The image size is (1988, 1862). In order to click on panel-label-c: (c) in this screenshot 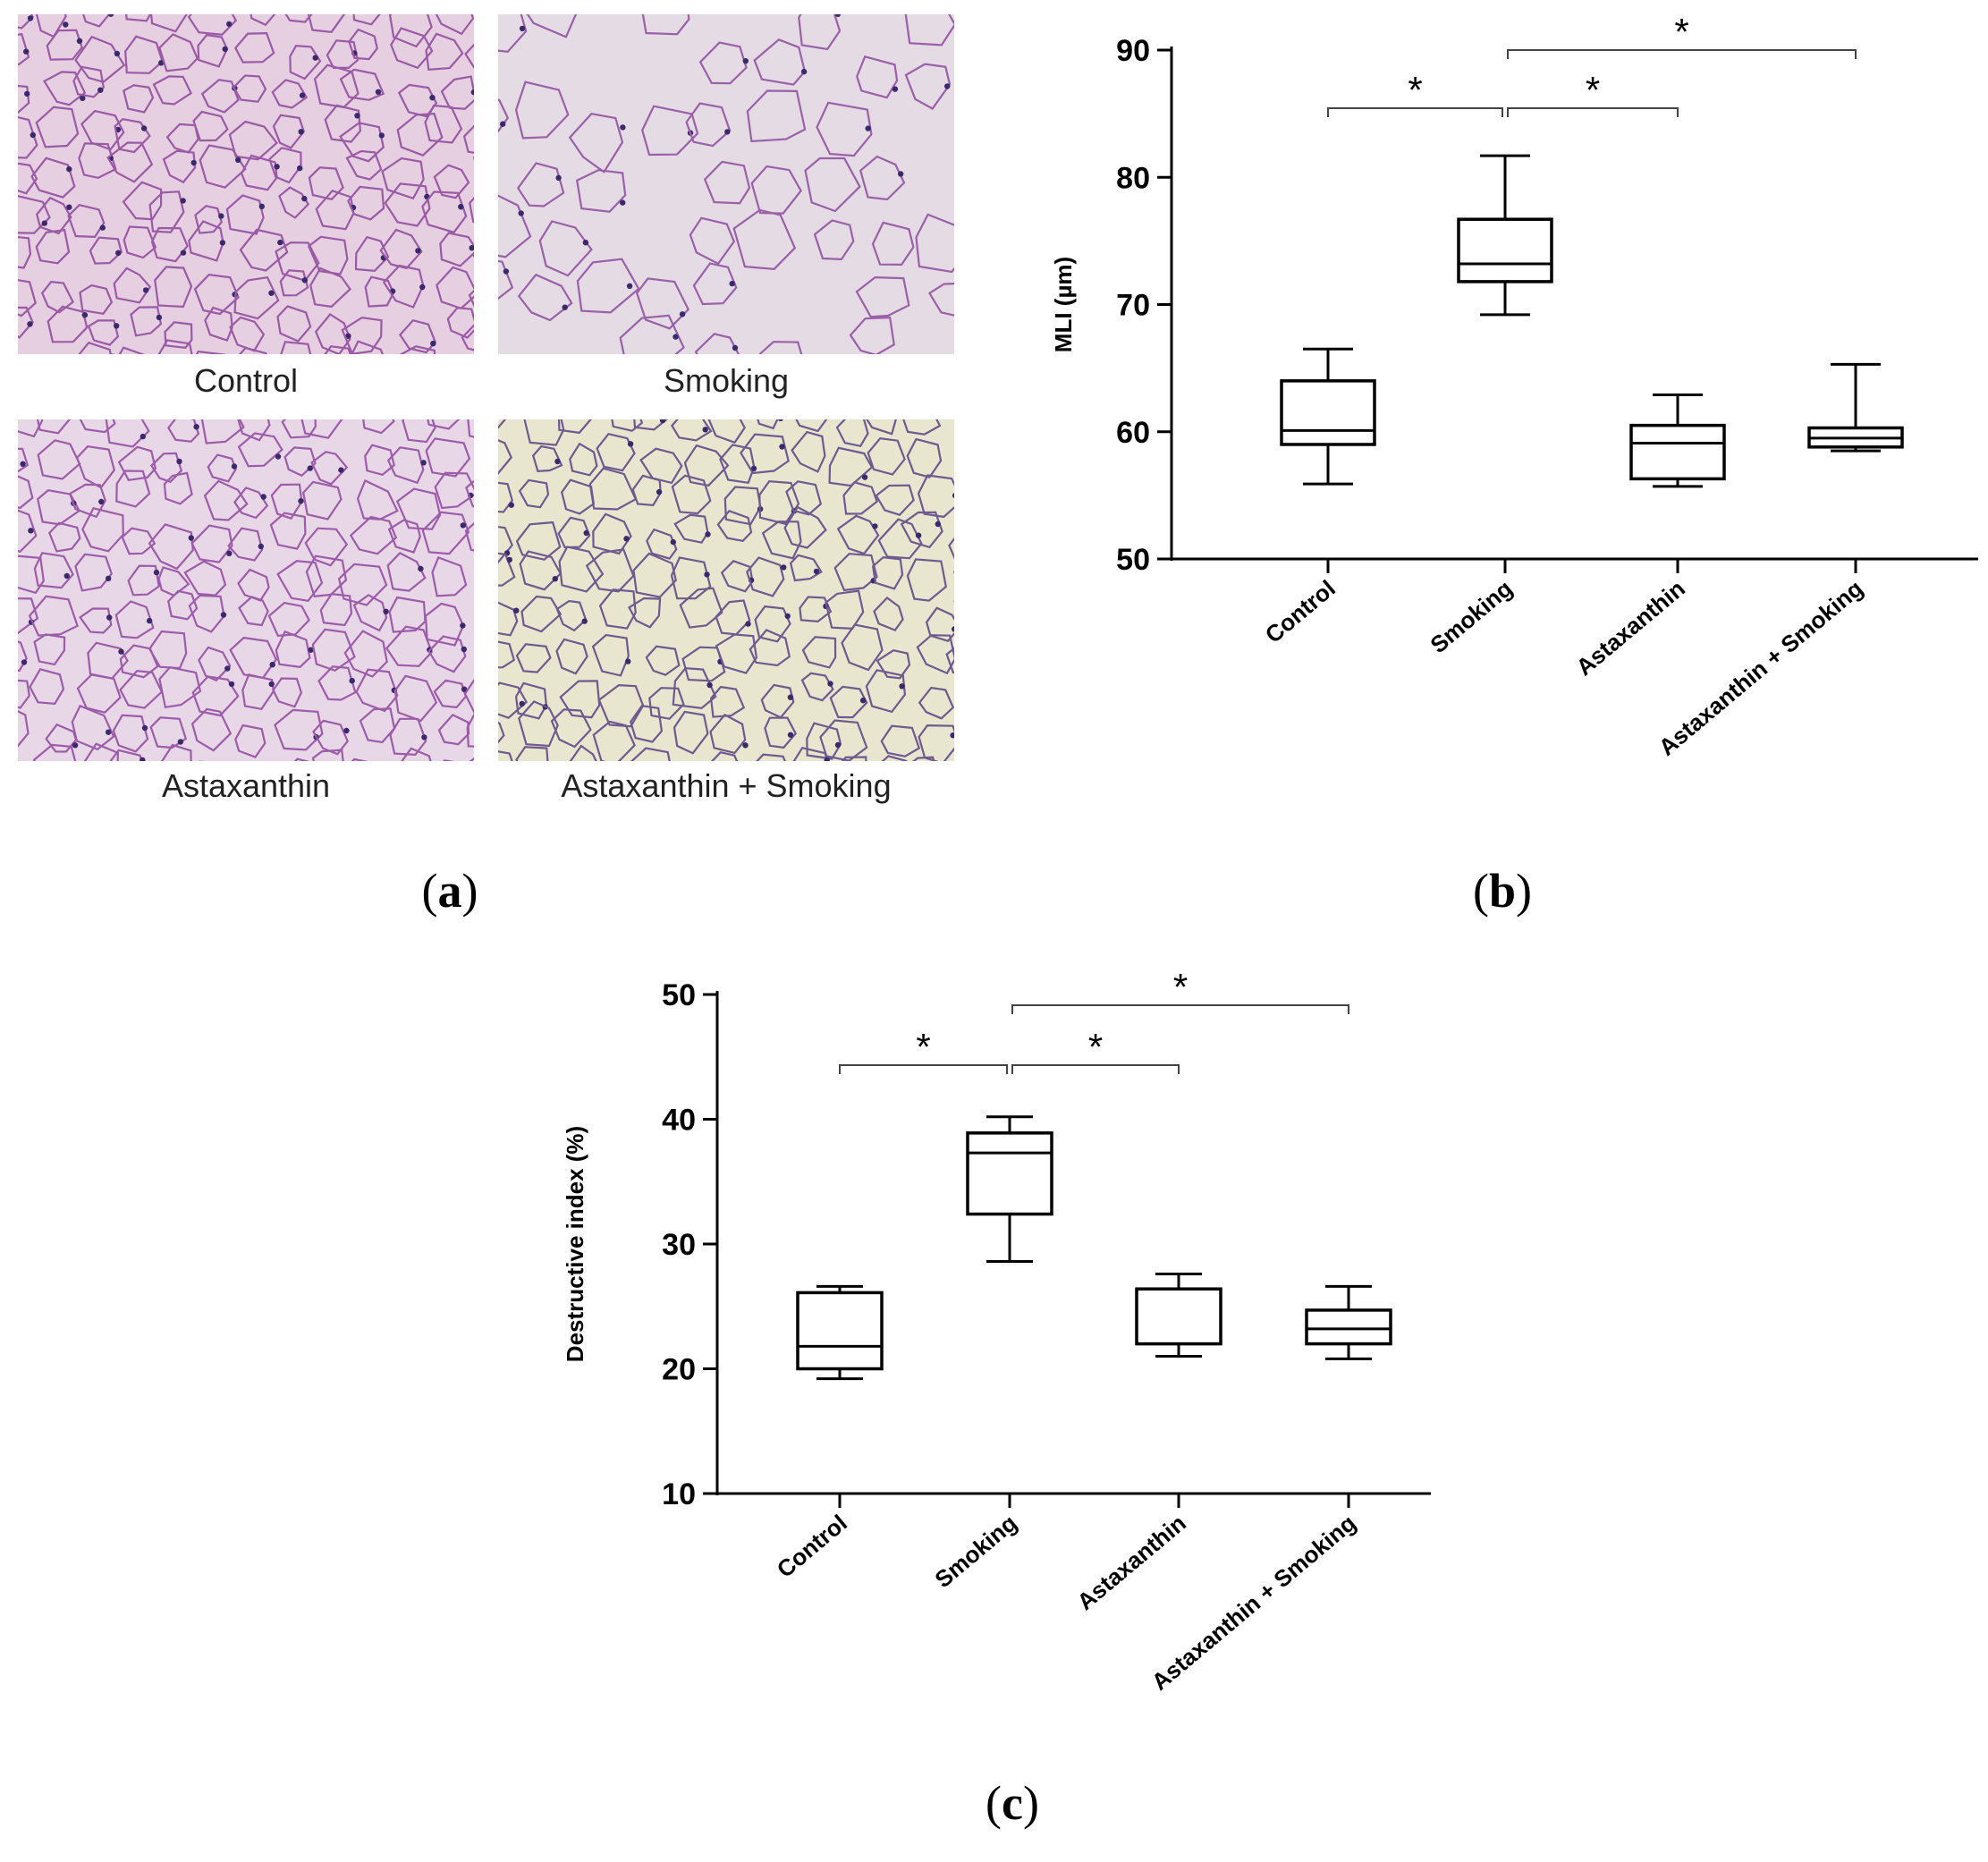, I will do `click(1012, 1803)`.